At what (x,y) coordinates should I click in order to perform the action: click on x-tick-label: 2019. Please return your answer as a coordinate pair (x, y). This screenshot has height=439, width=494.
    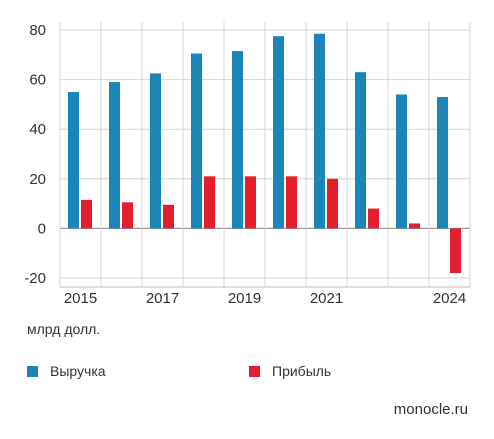
    Looking at the image, I should click on (244, 298).